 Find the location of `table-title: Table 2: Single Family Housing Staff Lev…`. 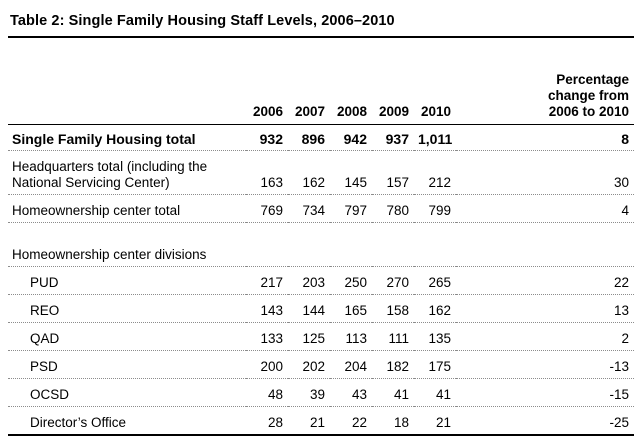

table-title: Table 2: Single Family Housing Staff Lev… is located at coordinates (321, 22).